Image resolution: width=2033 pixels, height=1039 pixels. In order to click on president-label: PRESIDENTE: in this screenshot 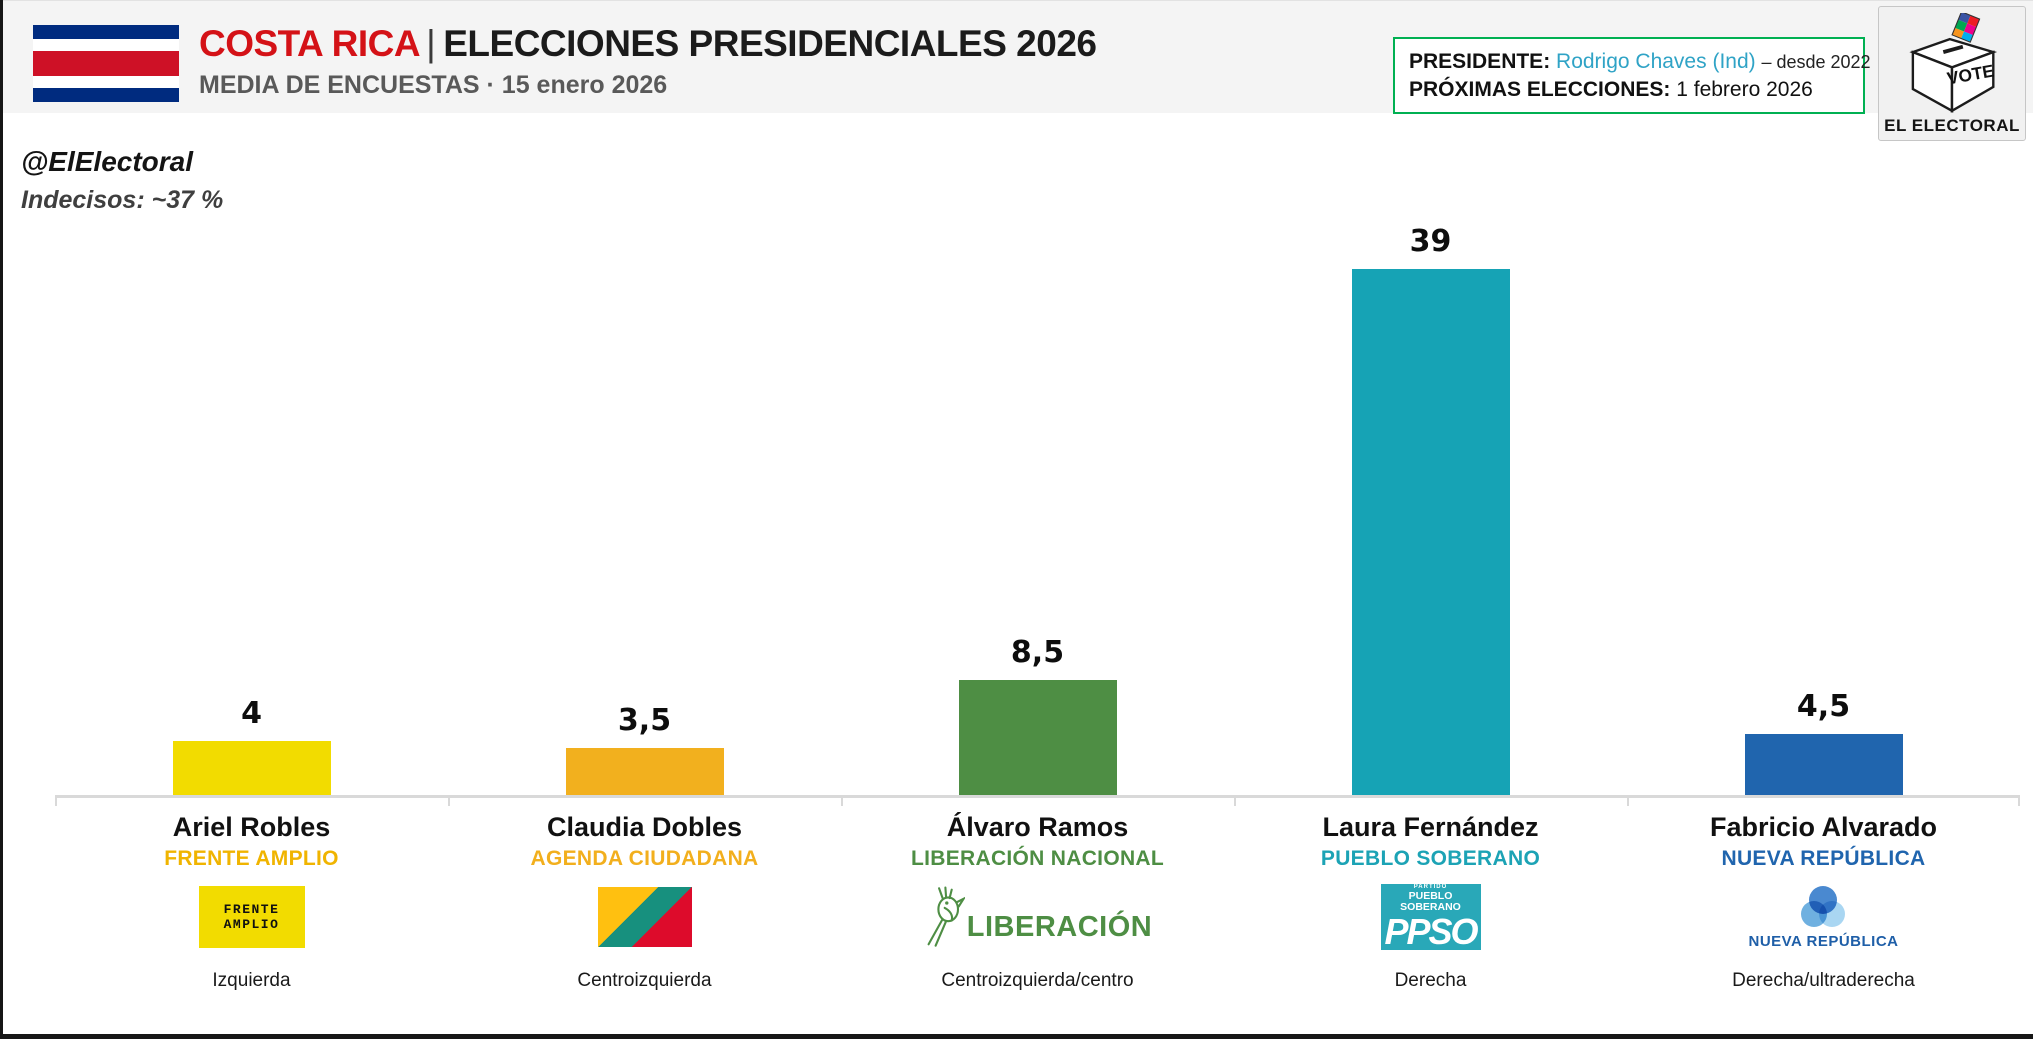, I will do `click(1480, 61)`.